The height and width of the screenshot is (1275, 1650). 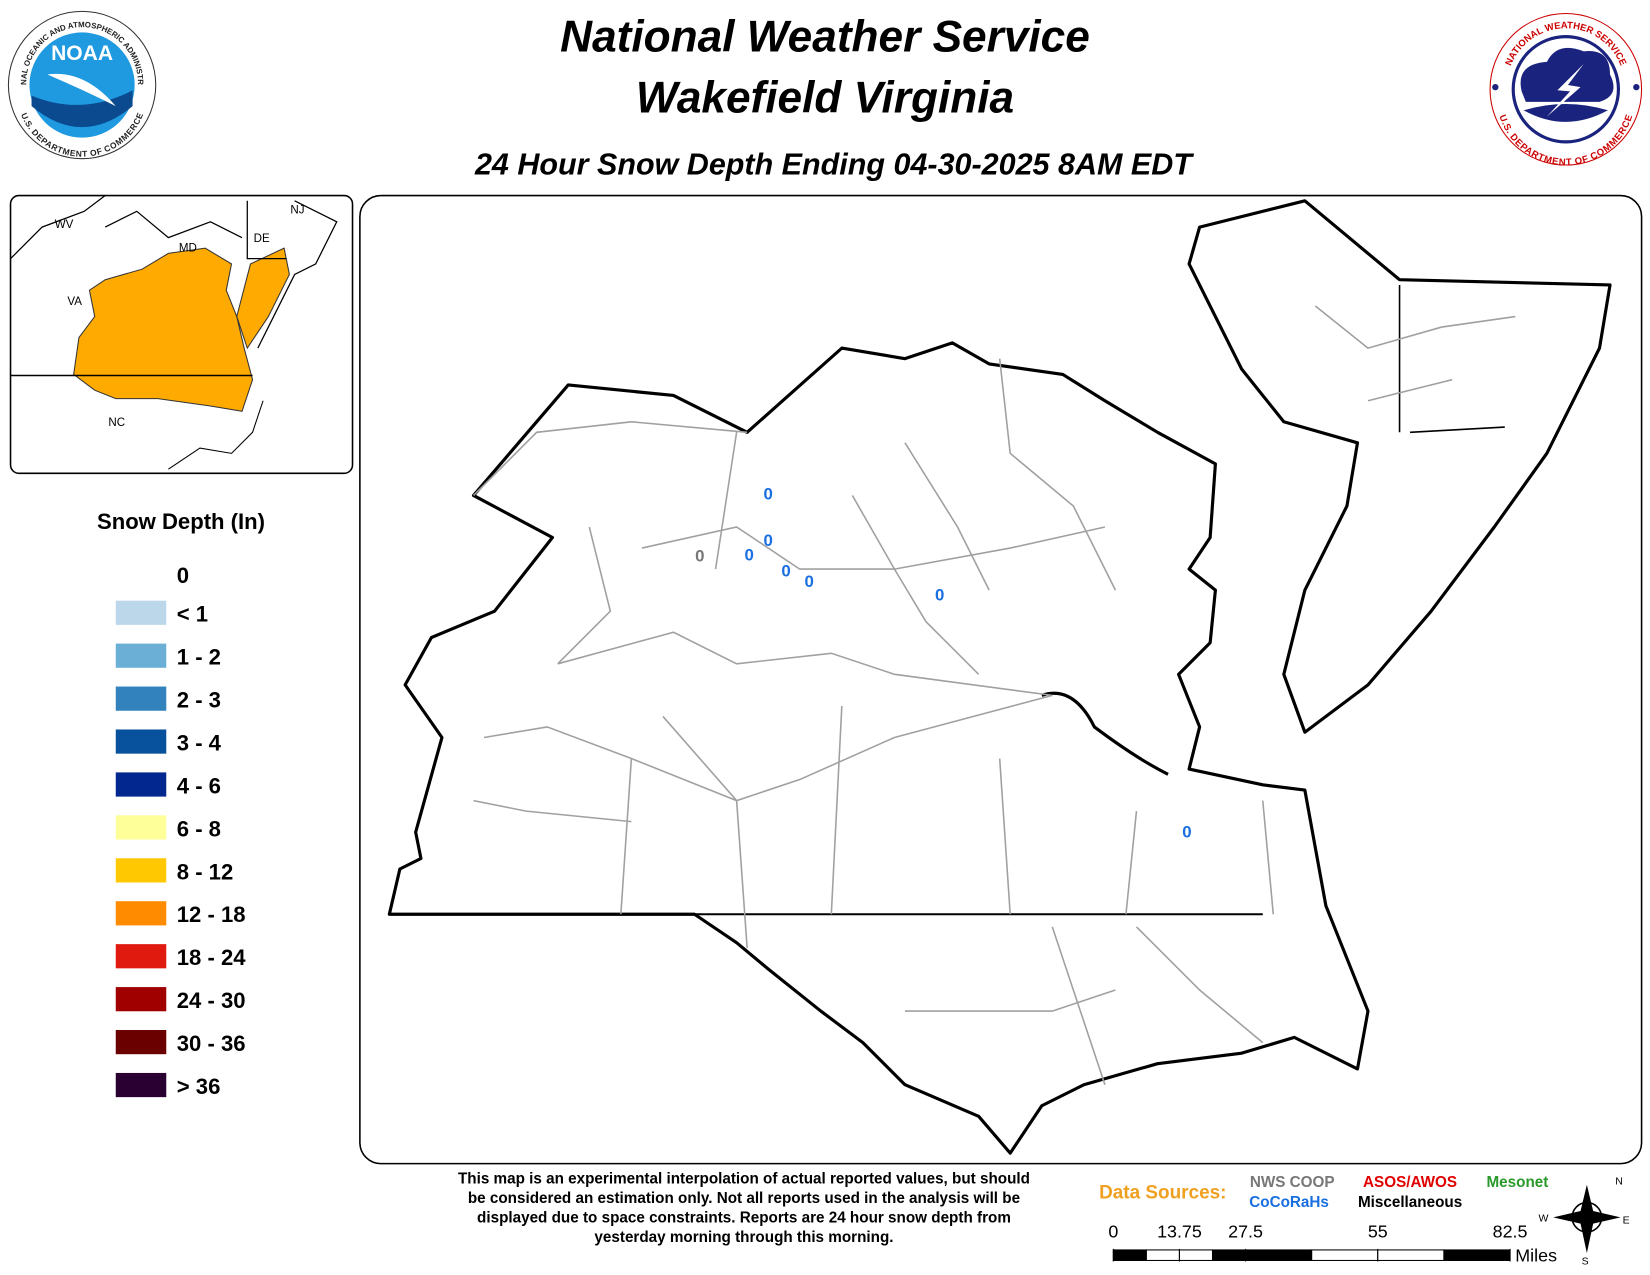 What do you see at coordinates (1585, 1262) in the screenshot?
I see `compass-label: S` at bounding box center [1585, 1262].